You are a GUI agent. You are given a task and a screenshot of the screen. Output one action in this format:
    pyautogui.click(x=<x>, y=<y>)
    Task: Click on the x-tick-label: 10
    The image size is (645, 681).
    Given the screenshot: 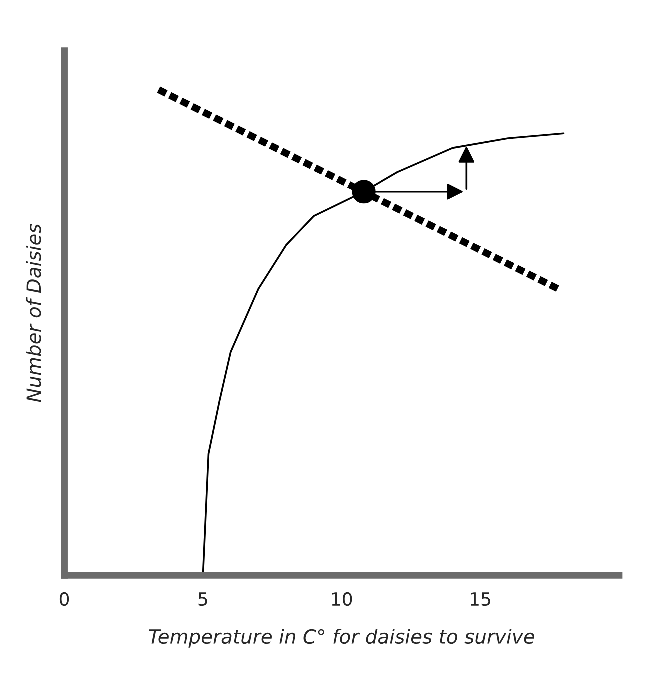 What is the action you would take?
    pyautogui.click(x=342, y=599)
    